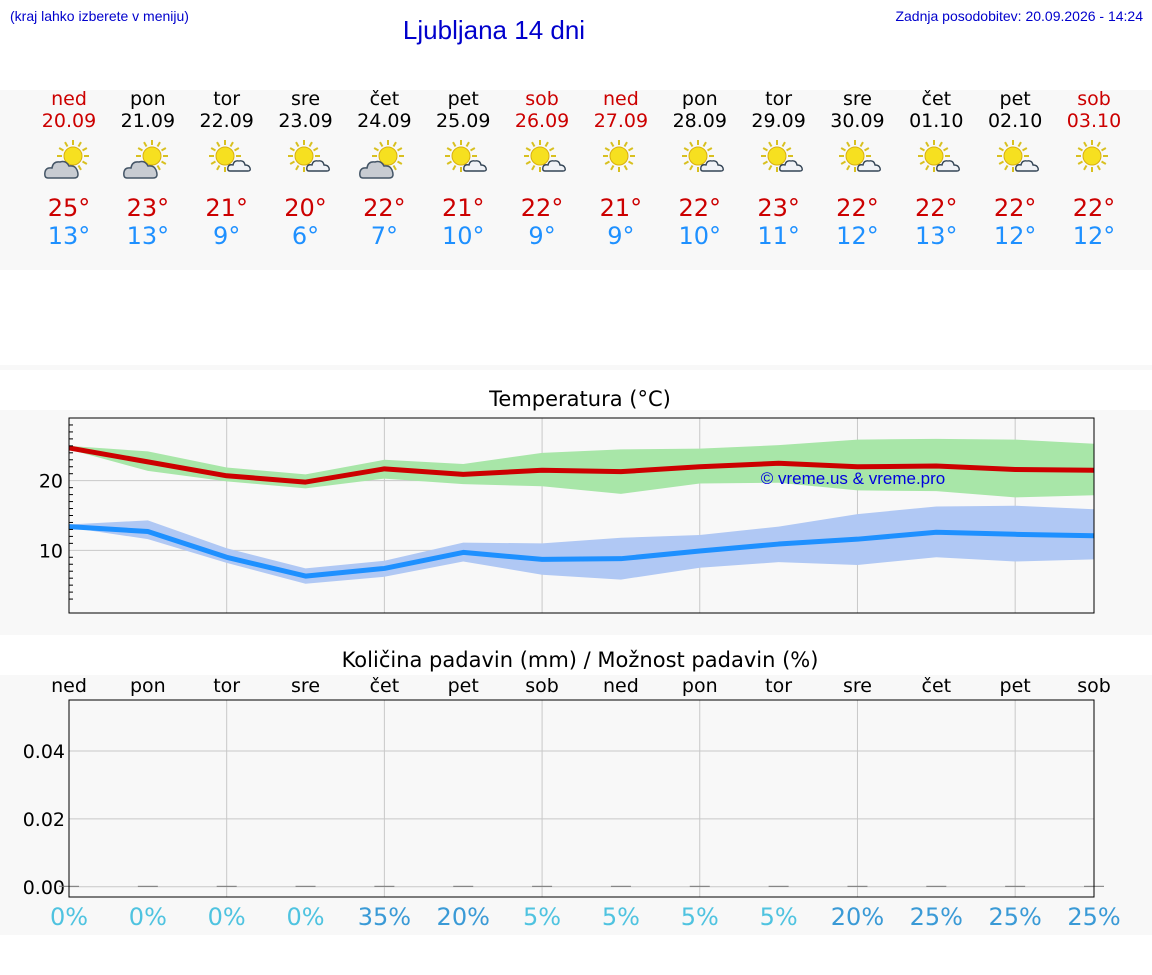 The image size is (1152, 975). What do you see at coordinates (1094, 917) in the screenshot?
I see `precipitation-probability: 25%` at bounding box center [1094, 917].